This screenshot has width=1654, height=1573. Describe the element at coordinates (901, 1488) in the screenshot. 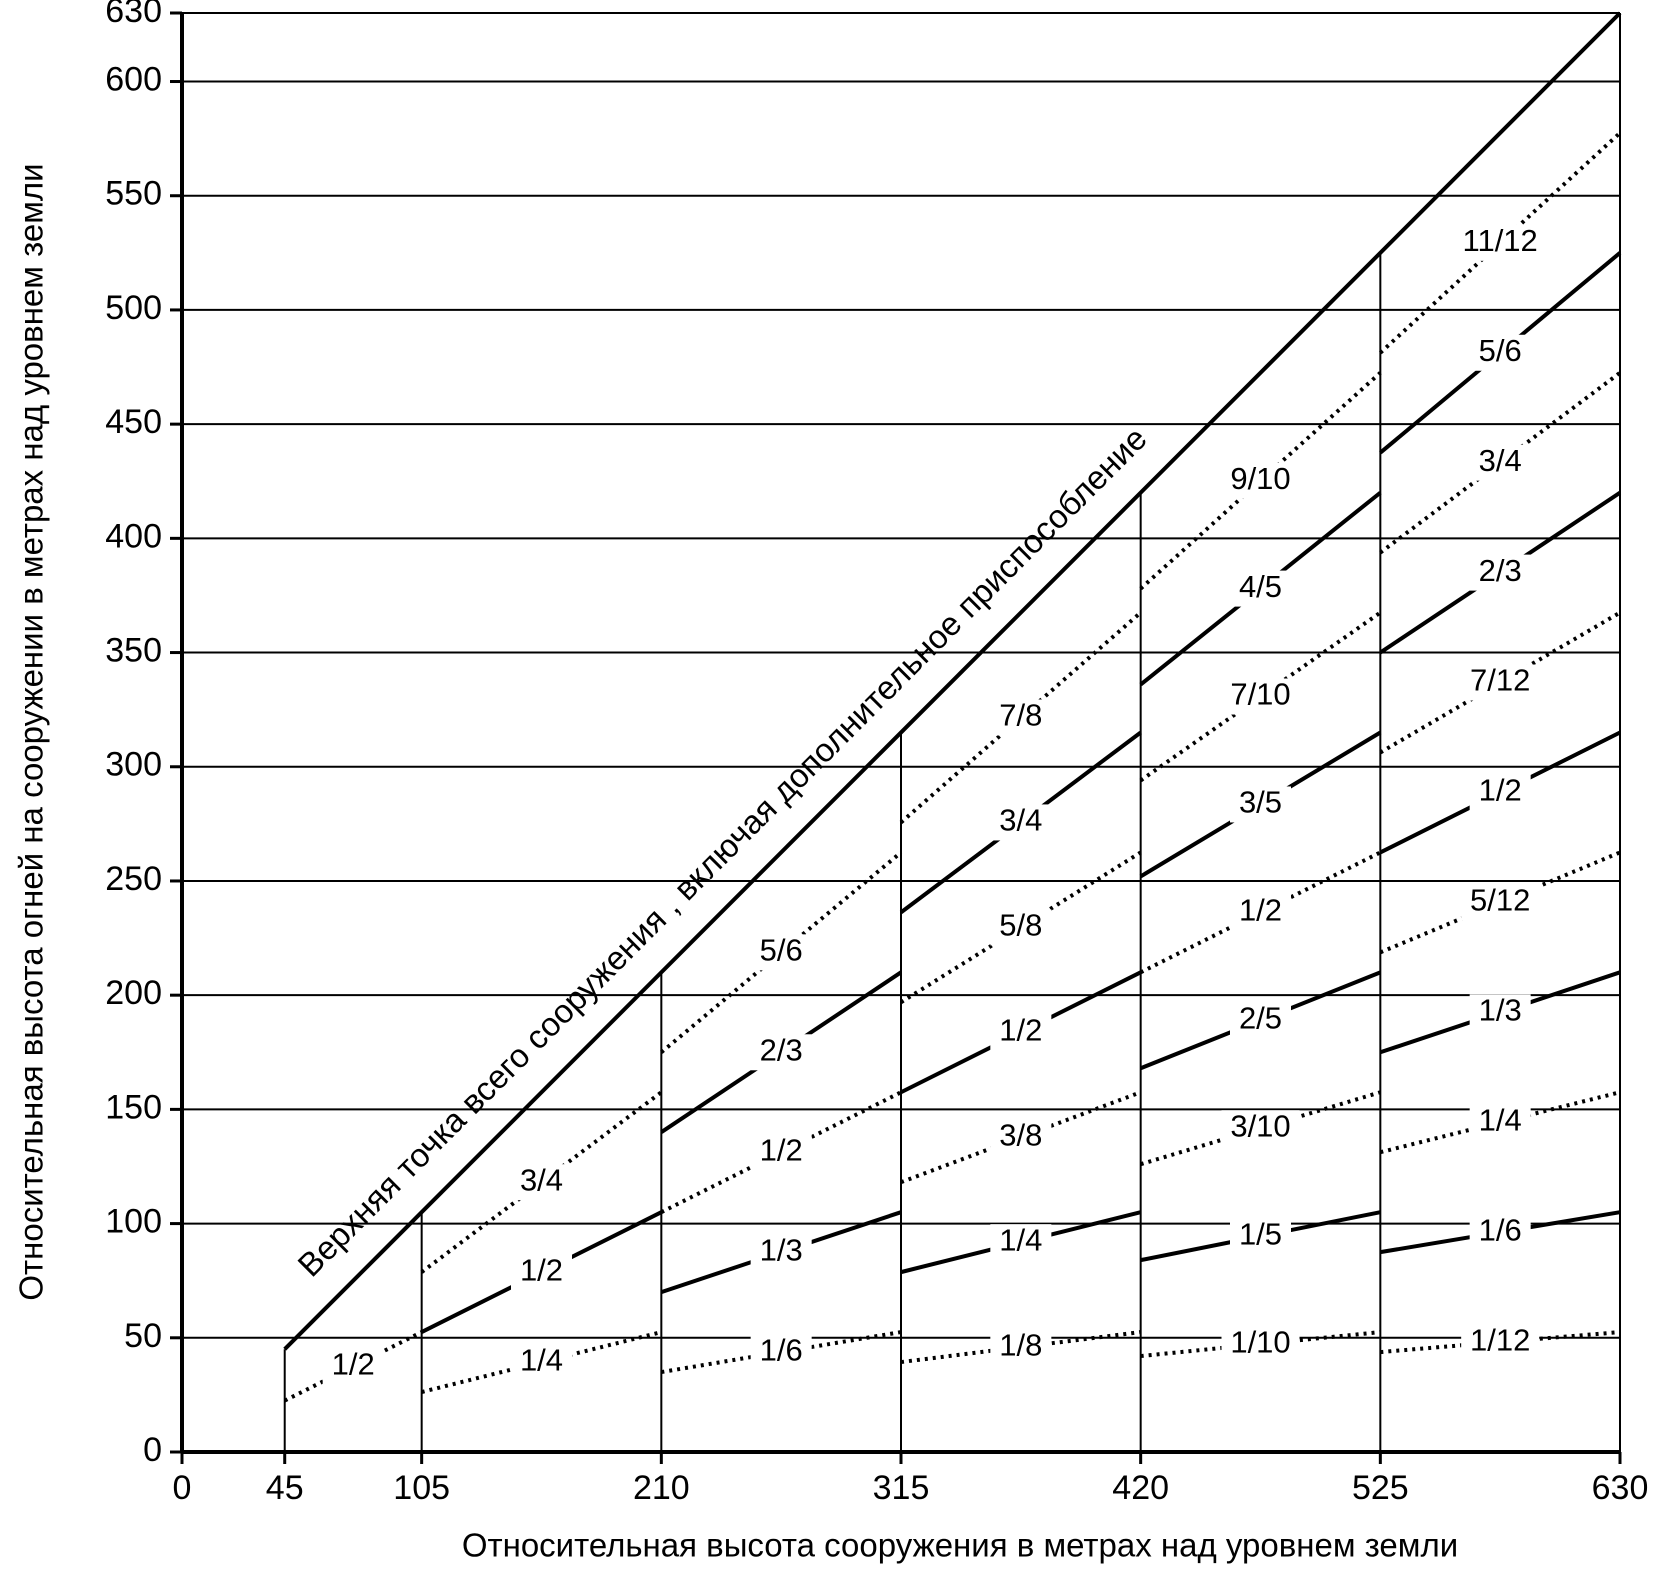

I see `x-tick-label: 315` at that location.